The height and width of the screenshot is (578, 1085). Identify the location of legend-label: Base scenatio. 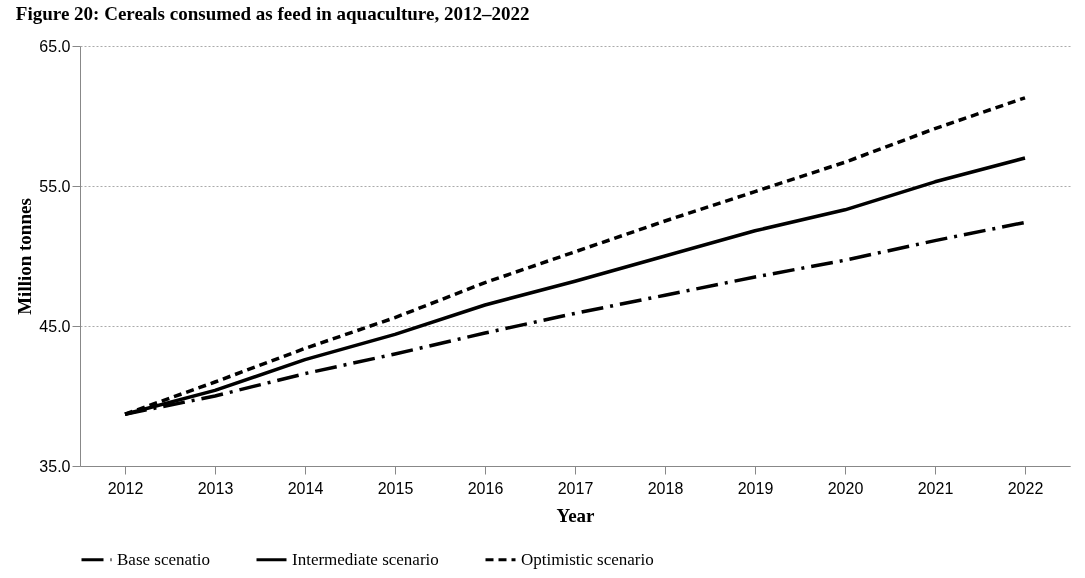
(163, 559).